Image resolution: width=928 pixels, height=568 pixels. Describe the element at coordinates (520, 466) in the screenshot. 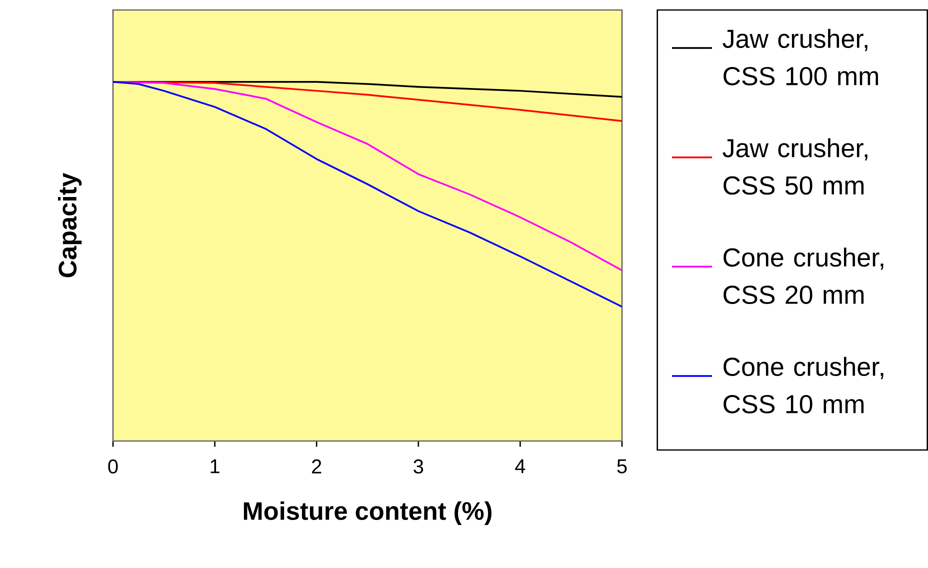

I see `x-tick-label: 4` at that location.